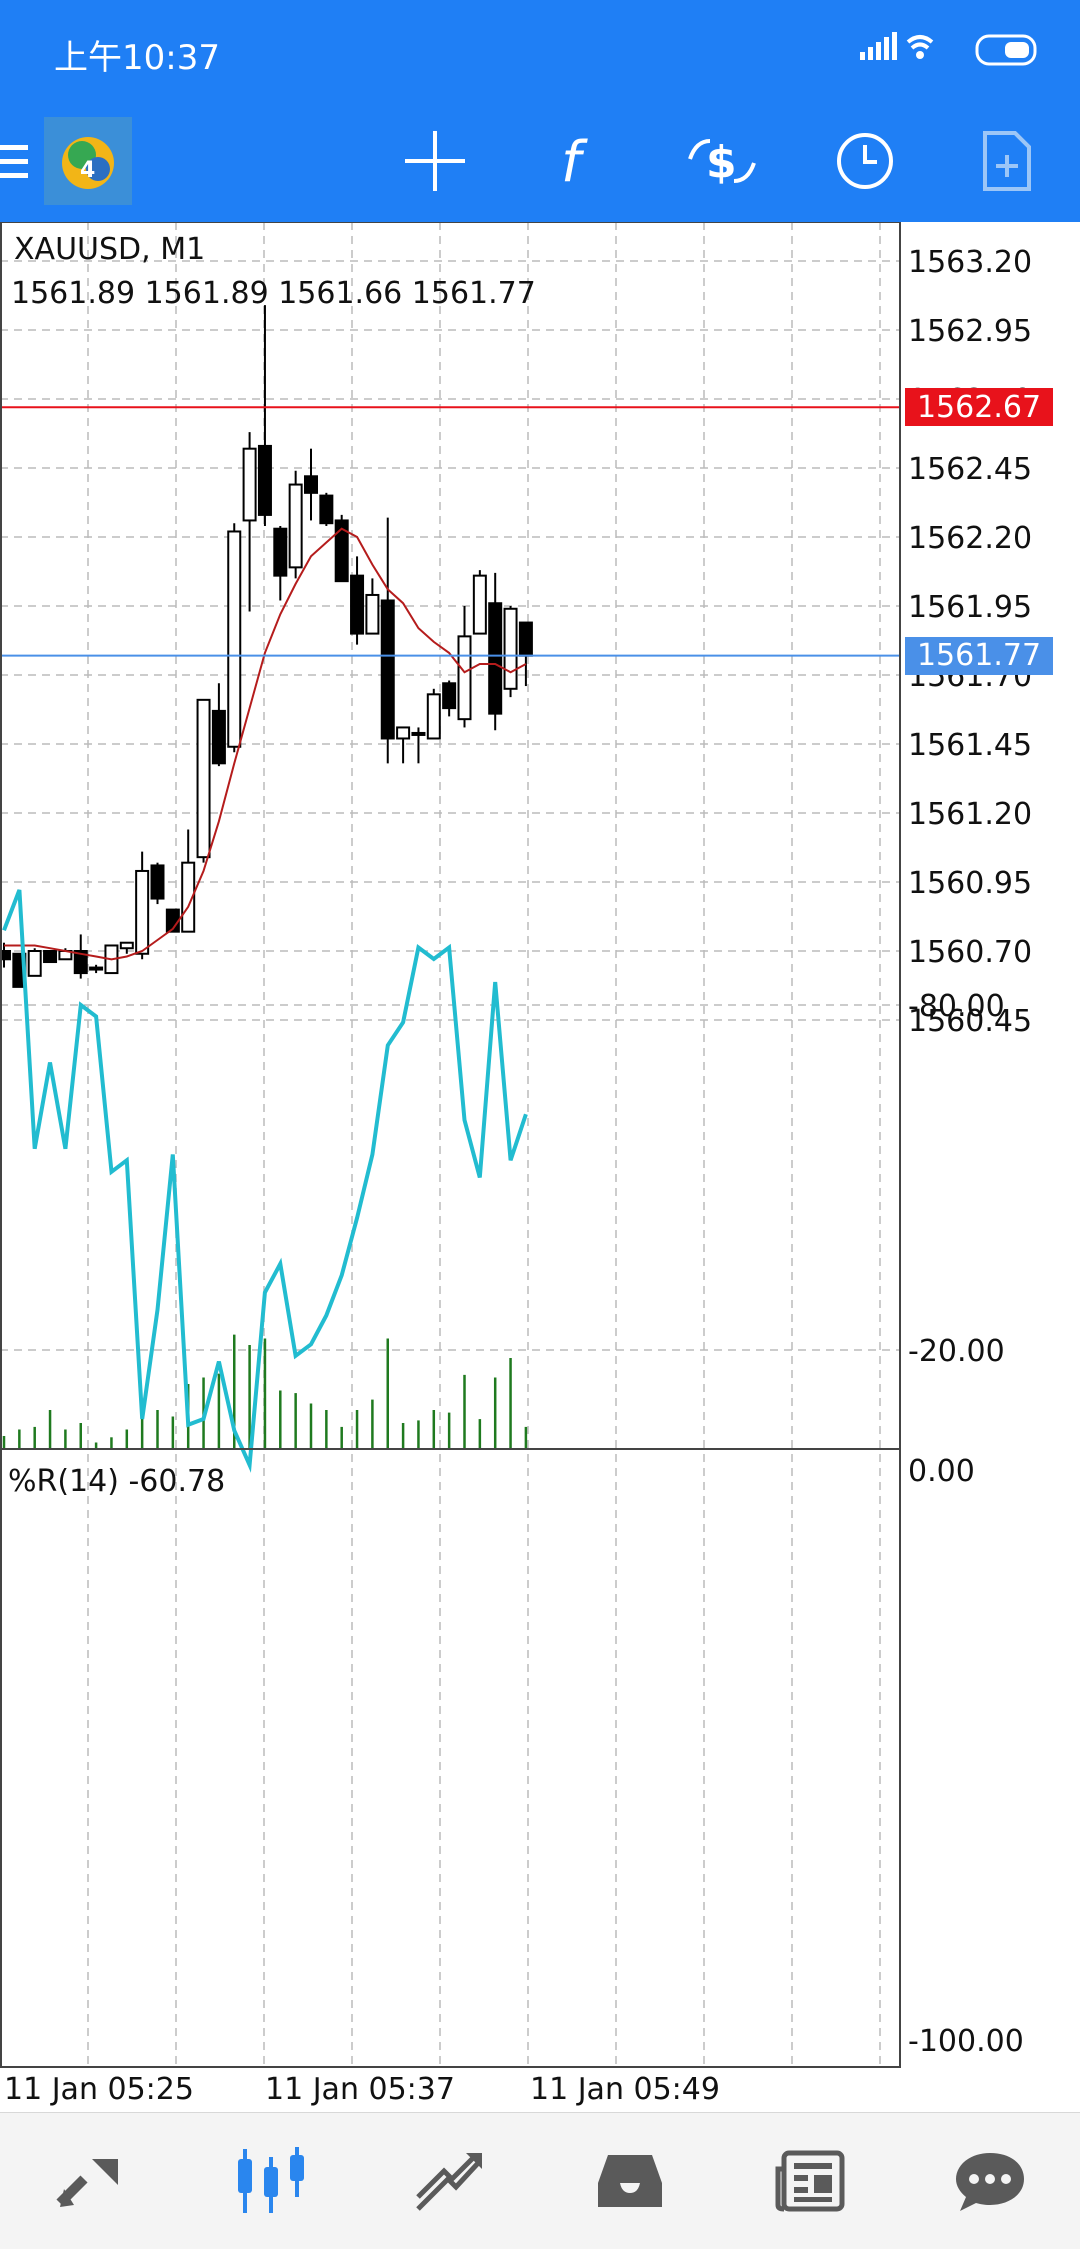  I want to click on signal-icon, so click(898, 52).